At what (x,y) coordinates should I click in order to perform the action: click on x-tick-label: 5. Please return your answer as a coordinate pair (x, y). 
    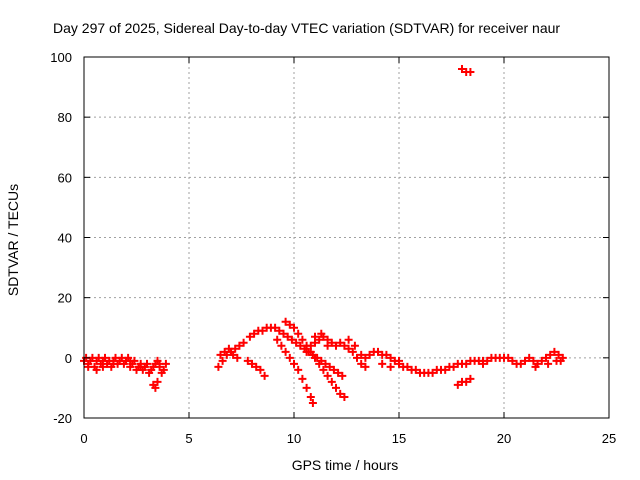
    Looking at the image, I should click on (188, 438).